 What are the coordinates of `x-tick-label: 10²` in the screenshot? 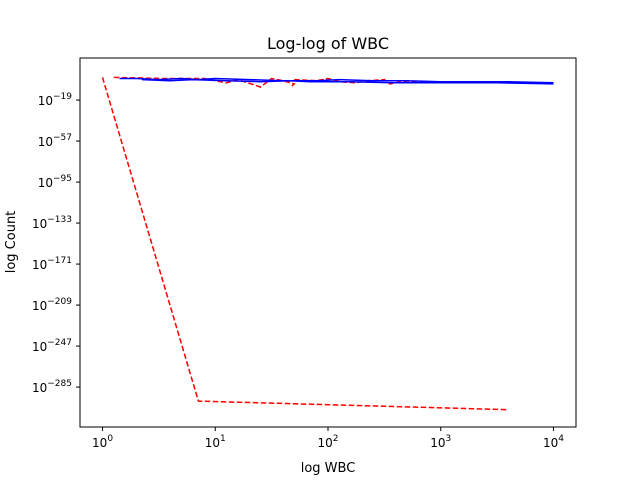 It's located at (327, 442).